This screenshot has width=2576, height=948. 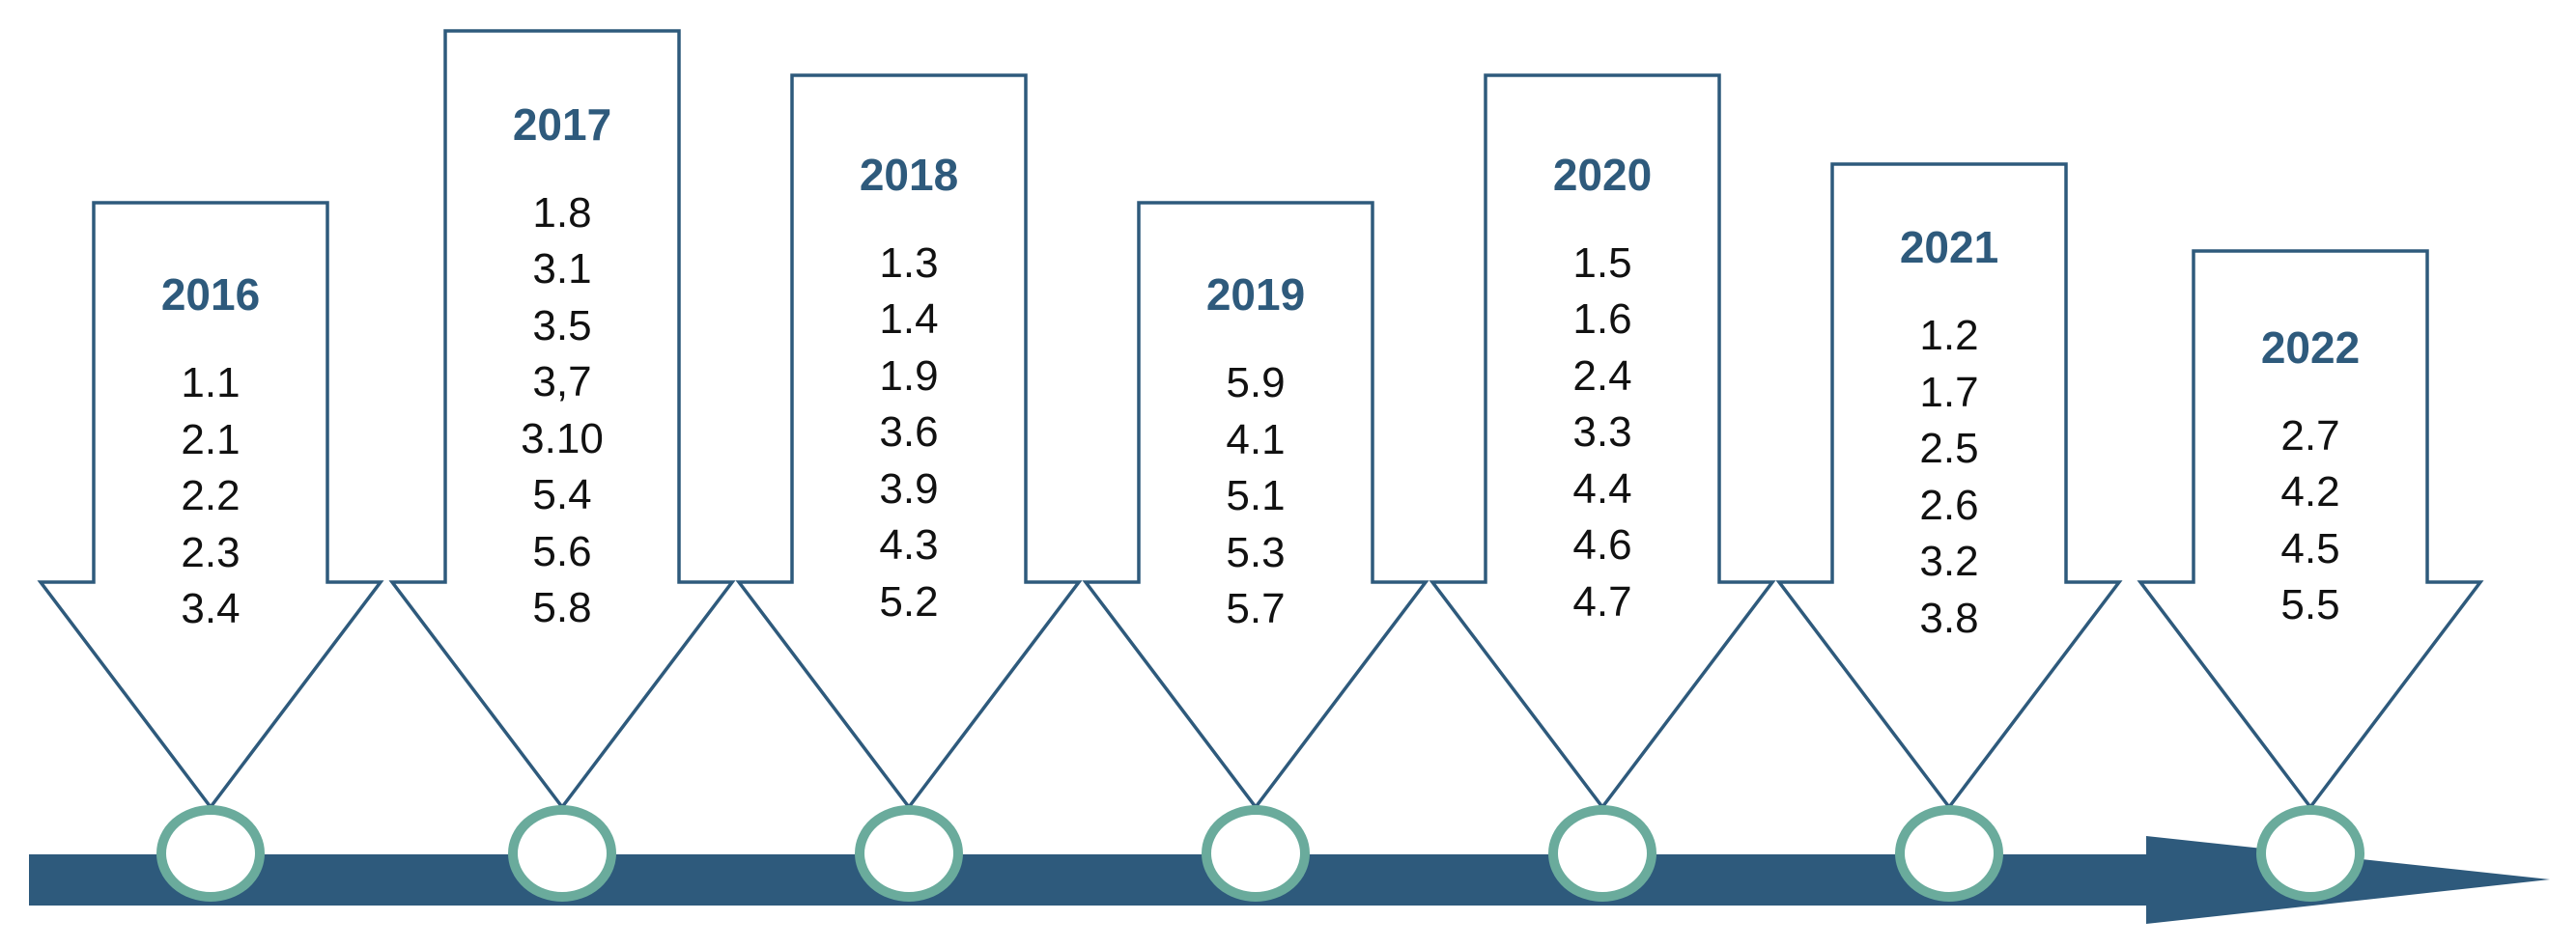 I want to click on item-code: 1.5, so click(x=1602, y=262).